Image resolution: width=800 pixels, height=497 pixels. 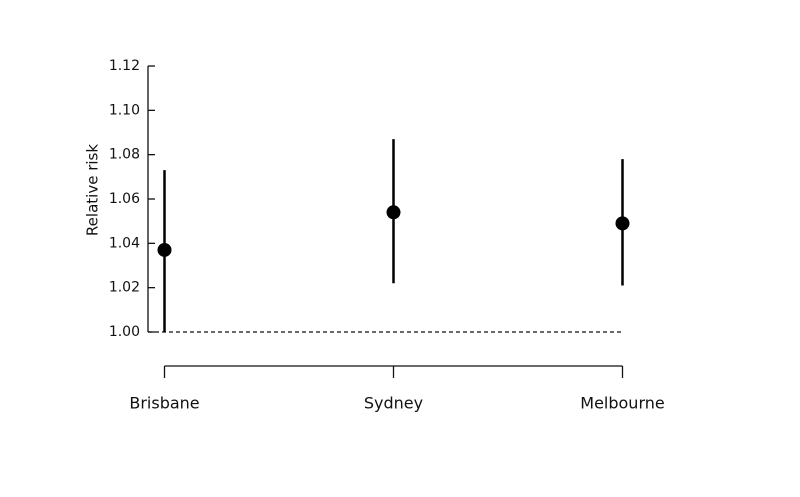 I want to click on y-tick-label: 1.08, so click(x=124, y=155).